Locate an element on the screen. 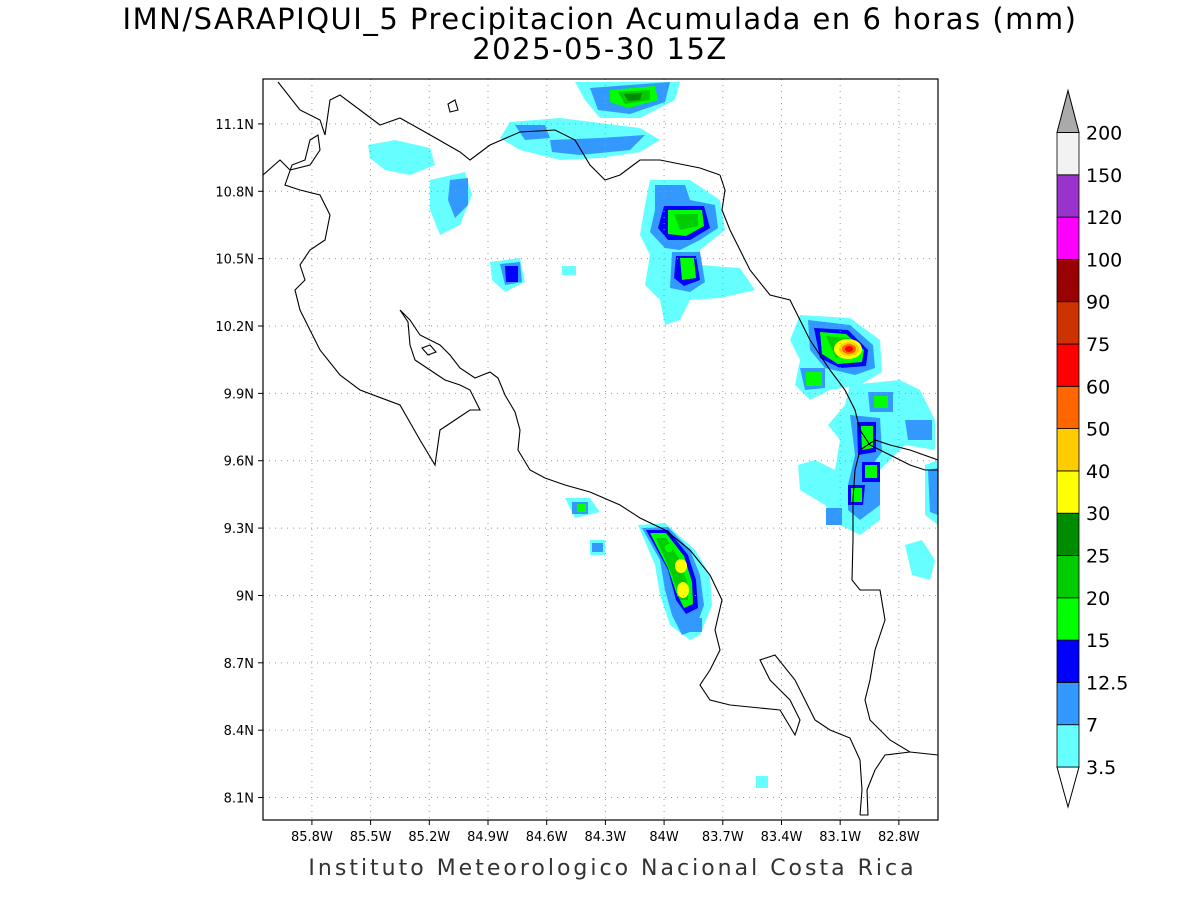 The width and height of the screenshot is (1200, 900). colorbar-over-triangle is located at coordinates (1068, 110).